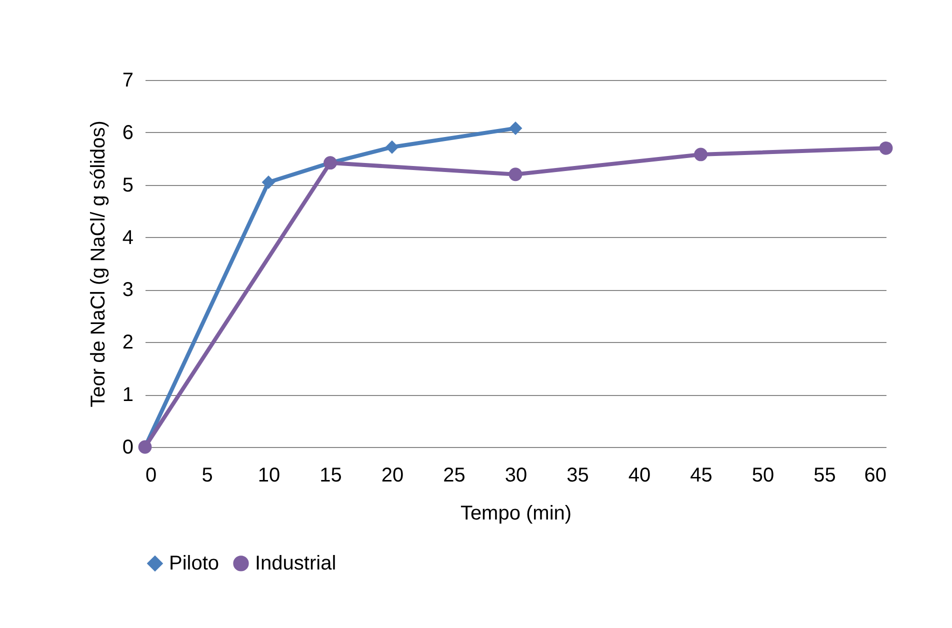  I want to click on y-tick-label: 0, so click(128, 447).